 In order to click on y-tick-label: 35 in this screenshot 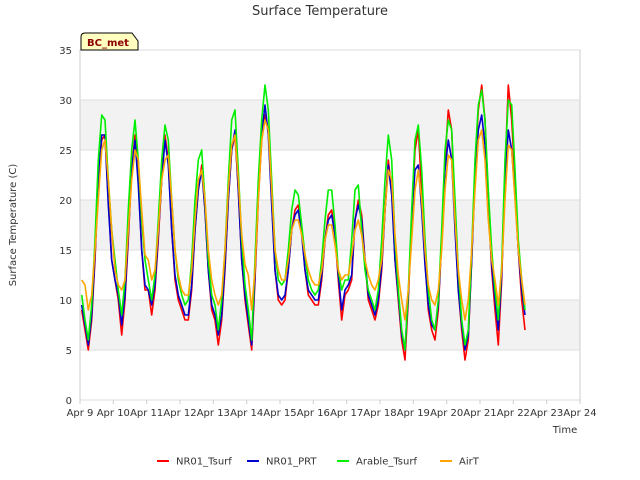, I will do `click(65, 51)`.